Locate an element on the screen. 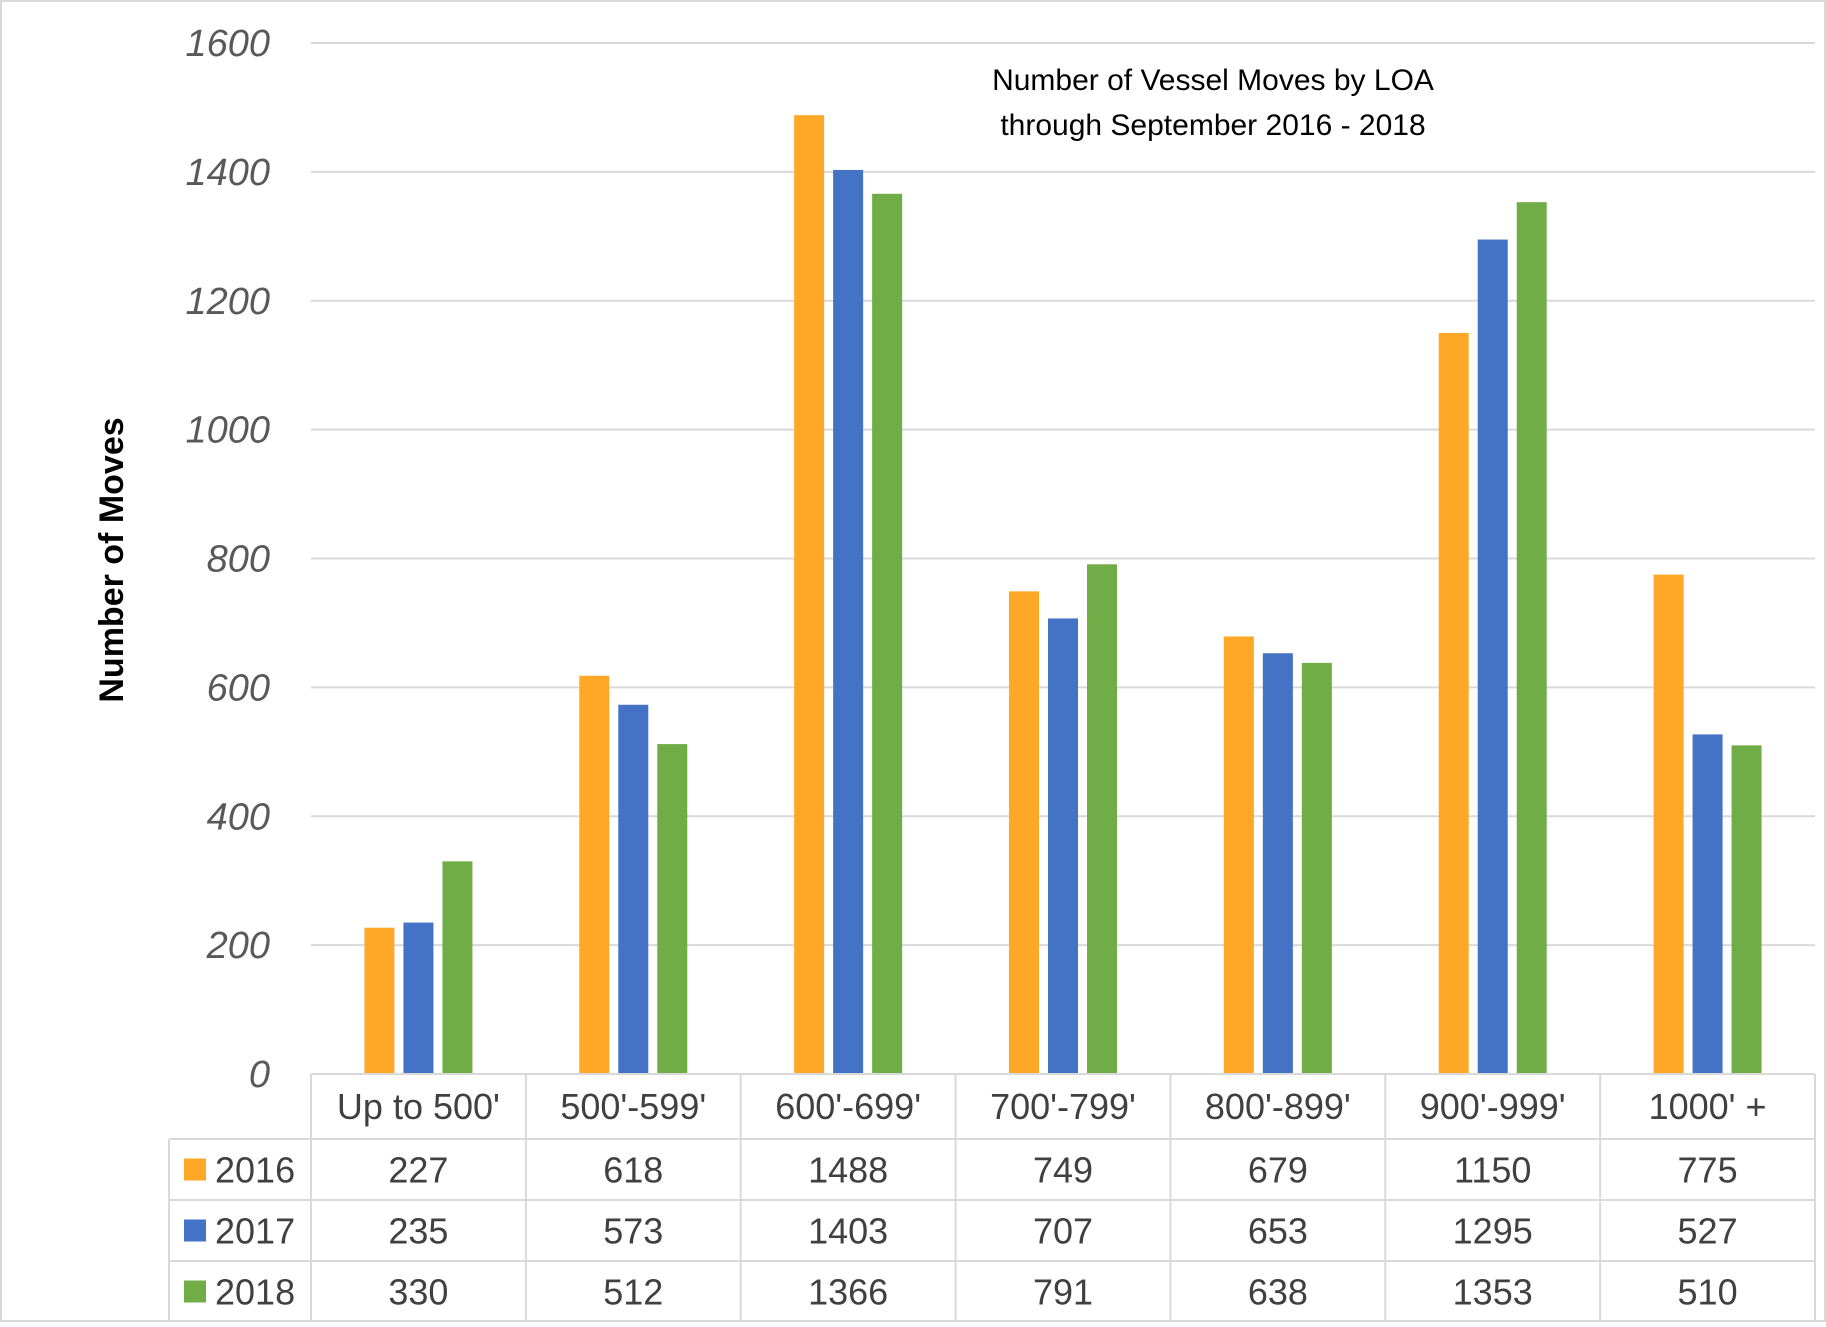 This screenshot has width=1826, height=1327. chart-title-line-2: through September 2016 - 2018 is located at coordinates (1212, 125).